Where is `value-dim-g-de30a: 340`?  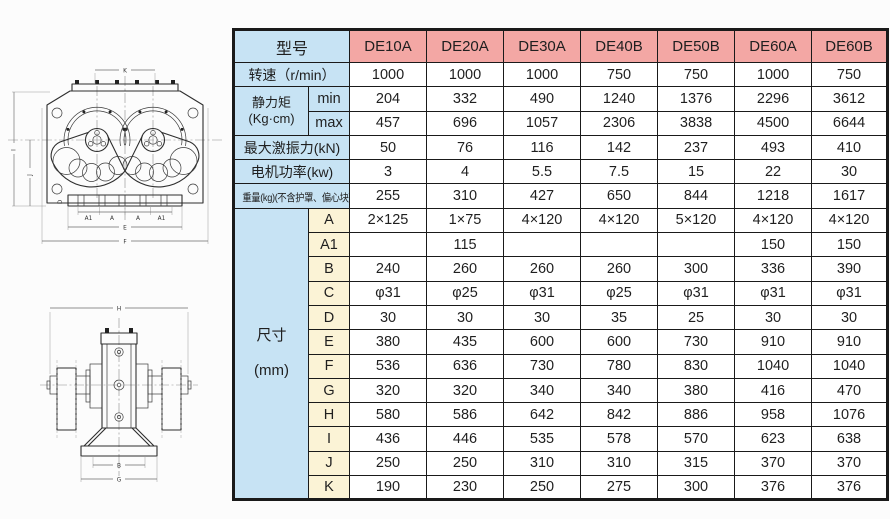
value-dim-g-de30a: 340 is located at coordinates (542, 390).